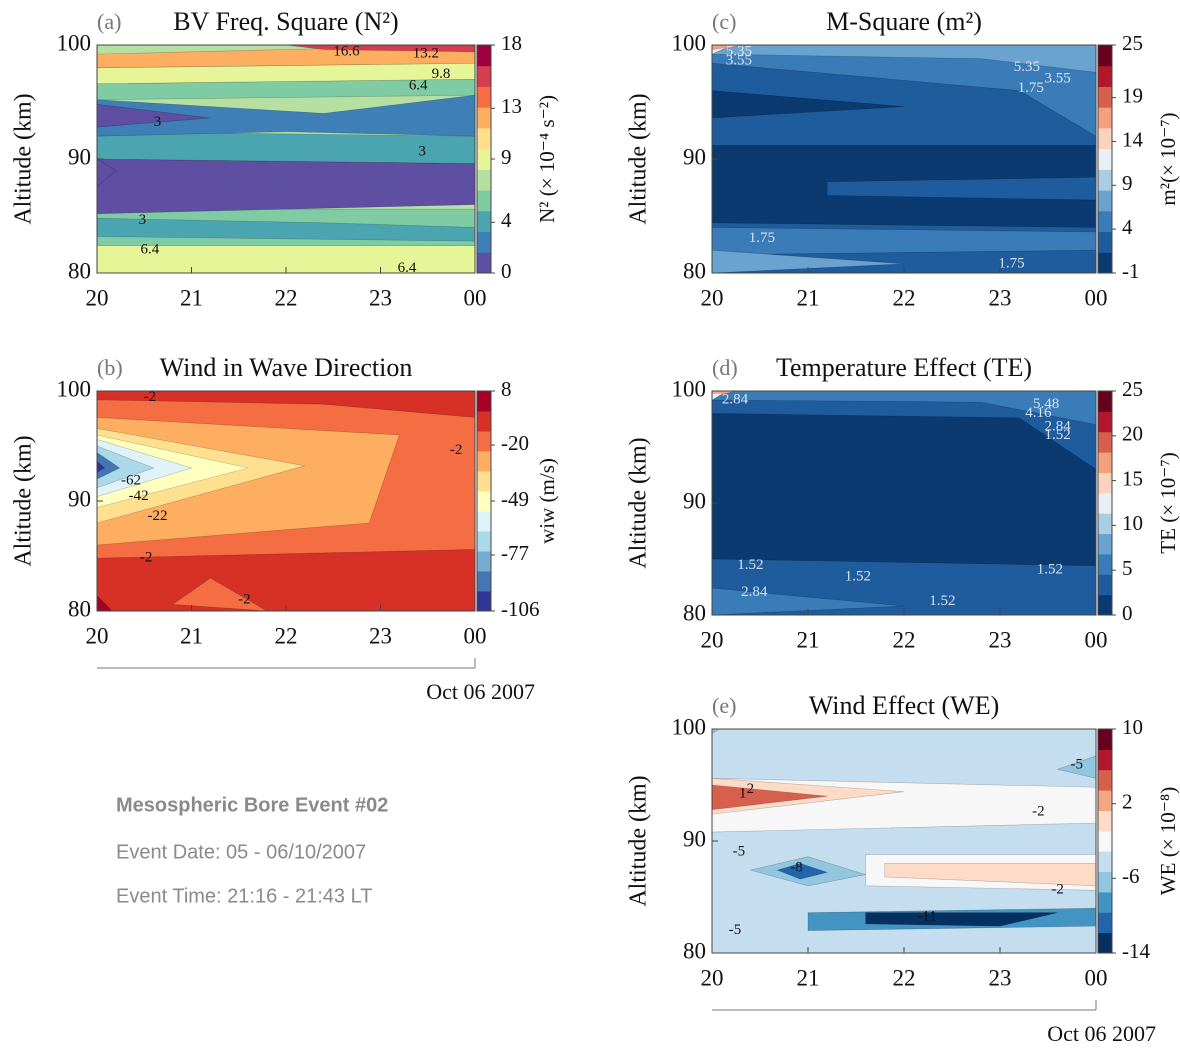 The width and height of the screenshot is (1180, 1053). I want to click on y-tick-label: 80, so click(694, 950).